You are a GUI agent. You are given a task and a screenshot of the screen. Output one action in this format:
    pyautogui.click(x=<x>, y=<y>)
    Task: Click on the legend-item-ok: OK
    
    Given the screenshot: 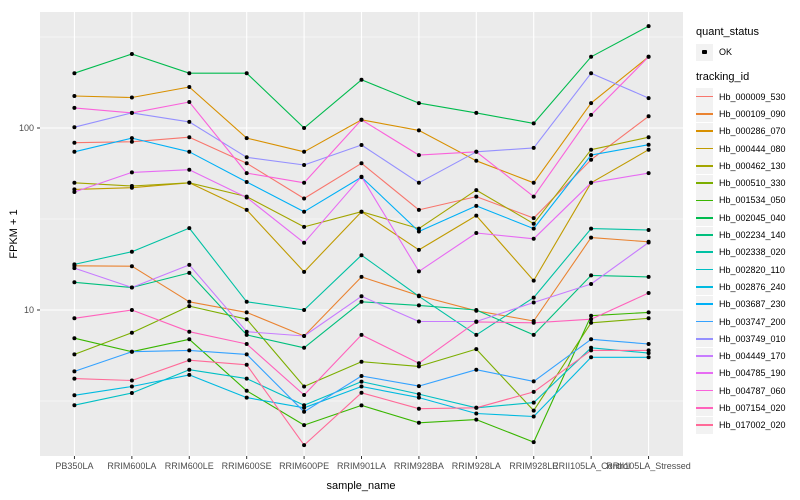 What is the action you would take?
    pyautogui.click(x=747, y=52)
    